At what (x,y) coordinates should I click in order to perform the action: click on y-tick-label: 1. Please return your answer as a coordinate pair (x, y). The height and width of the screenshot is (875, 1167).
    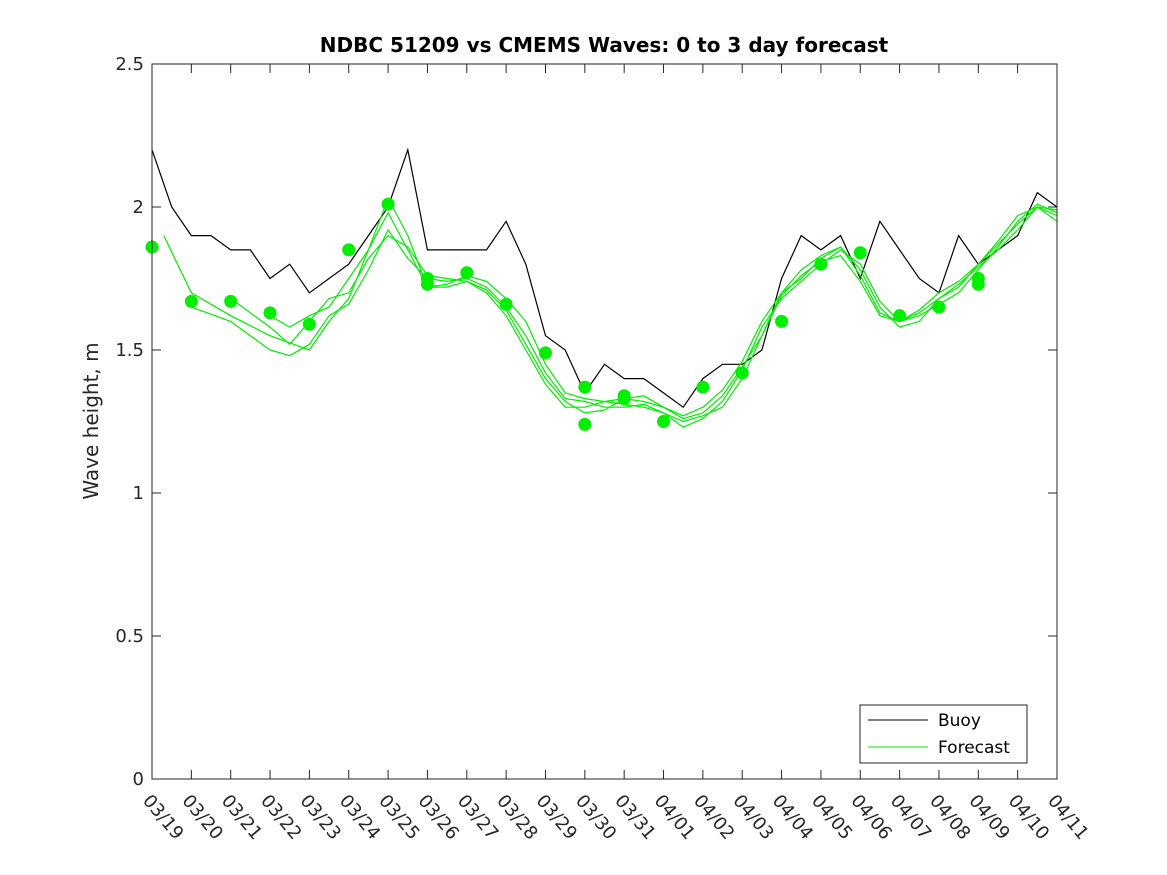
    Looking at the image, I should click on (138, 493).